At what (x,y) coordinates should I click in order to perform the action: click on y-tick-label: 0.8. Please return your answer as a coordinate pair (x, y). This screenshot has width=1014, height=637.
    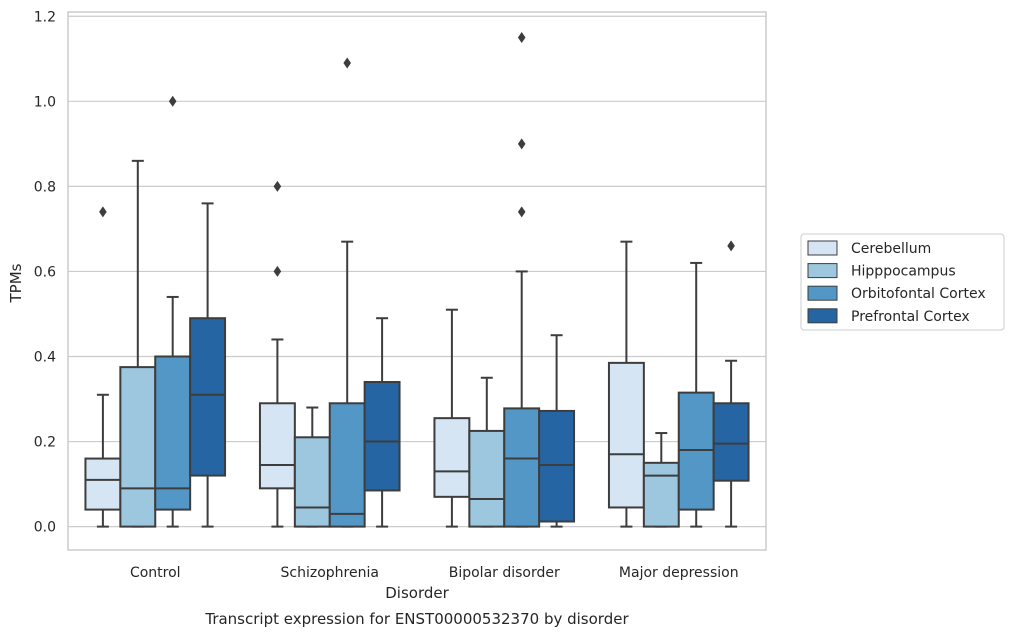
    Looking at the image, I should click on (45, 187).